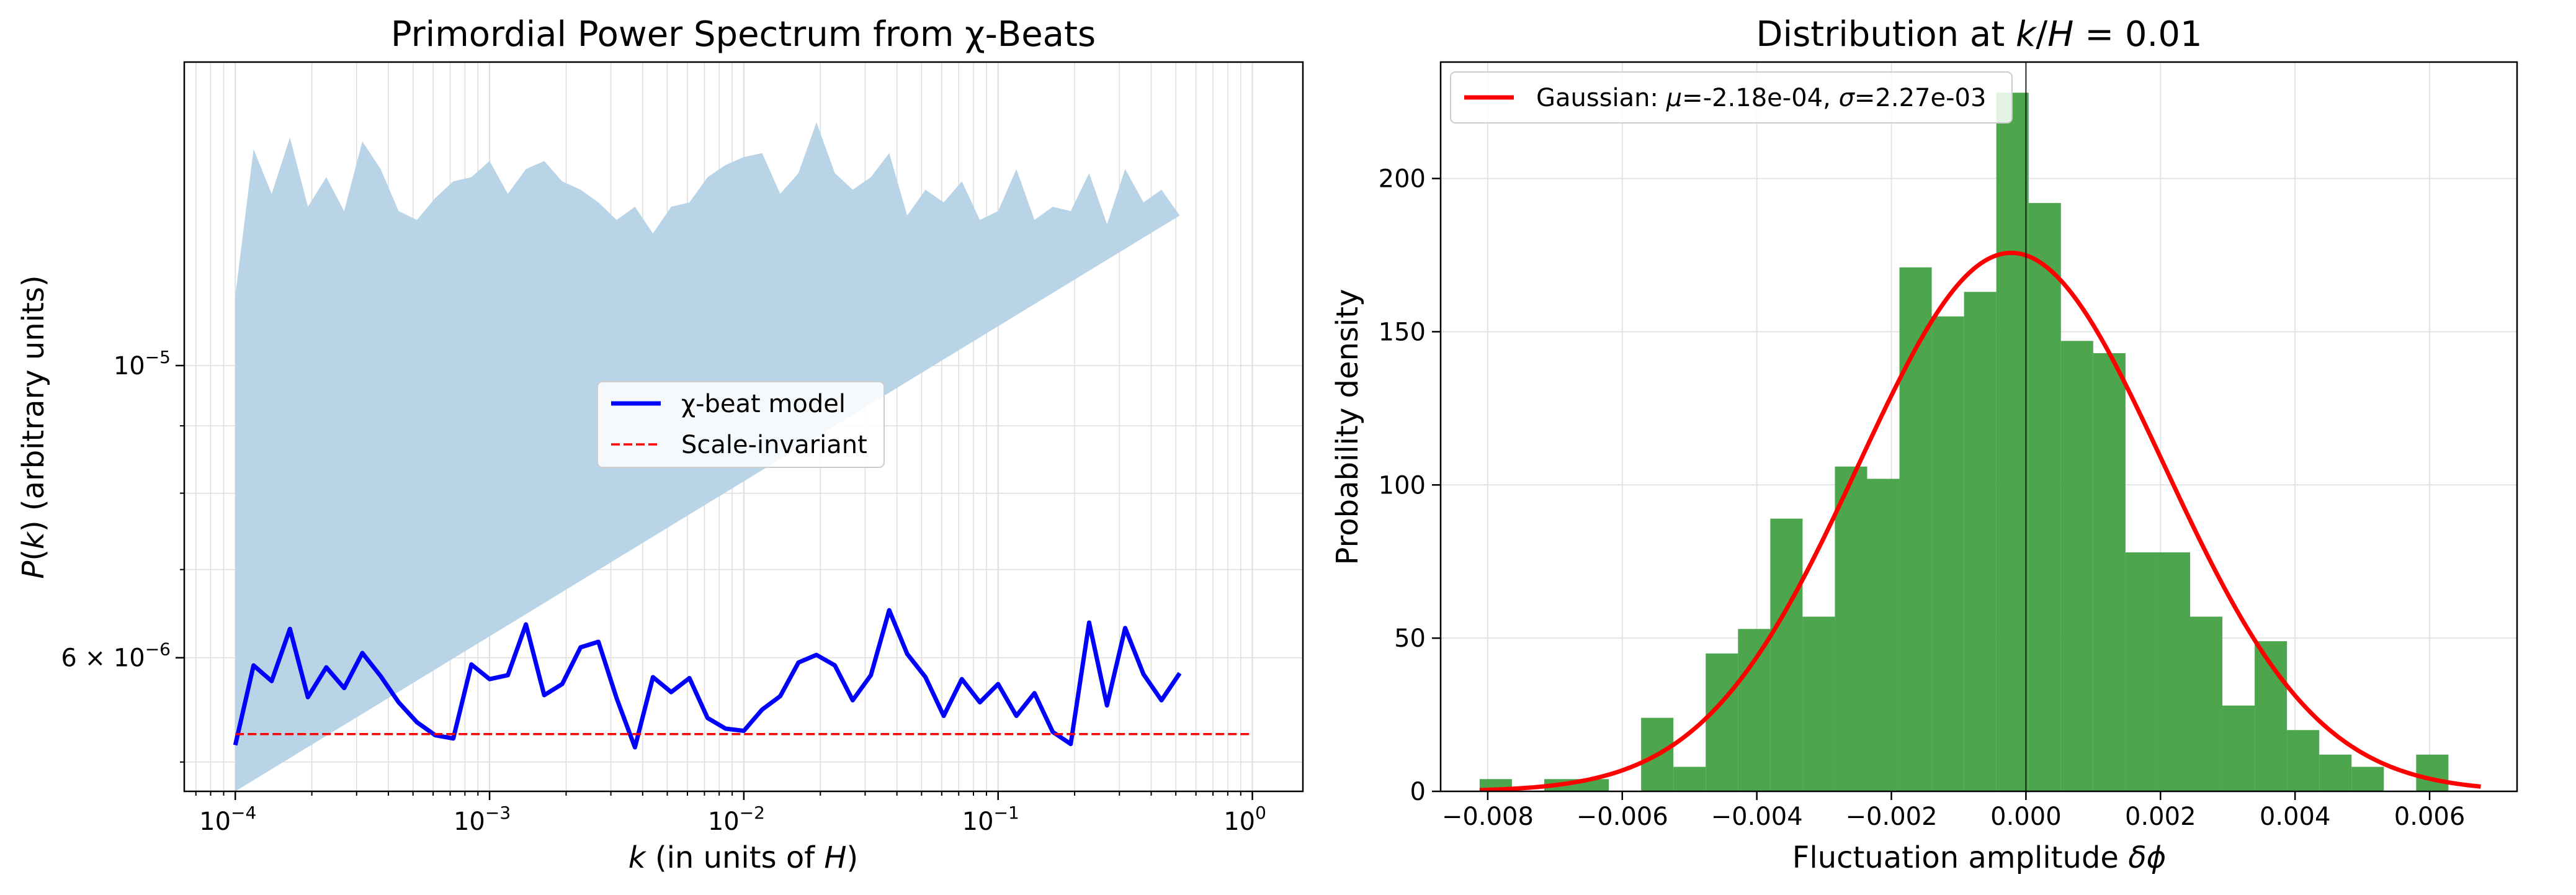 This screenshot has width=2576, height=895. I want to click on right-title-pre: Distribution at, so click(1886, 34).